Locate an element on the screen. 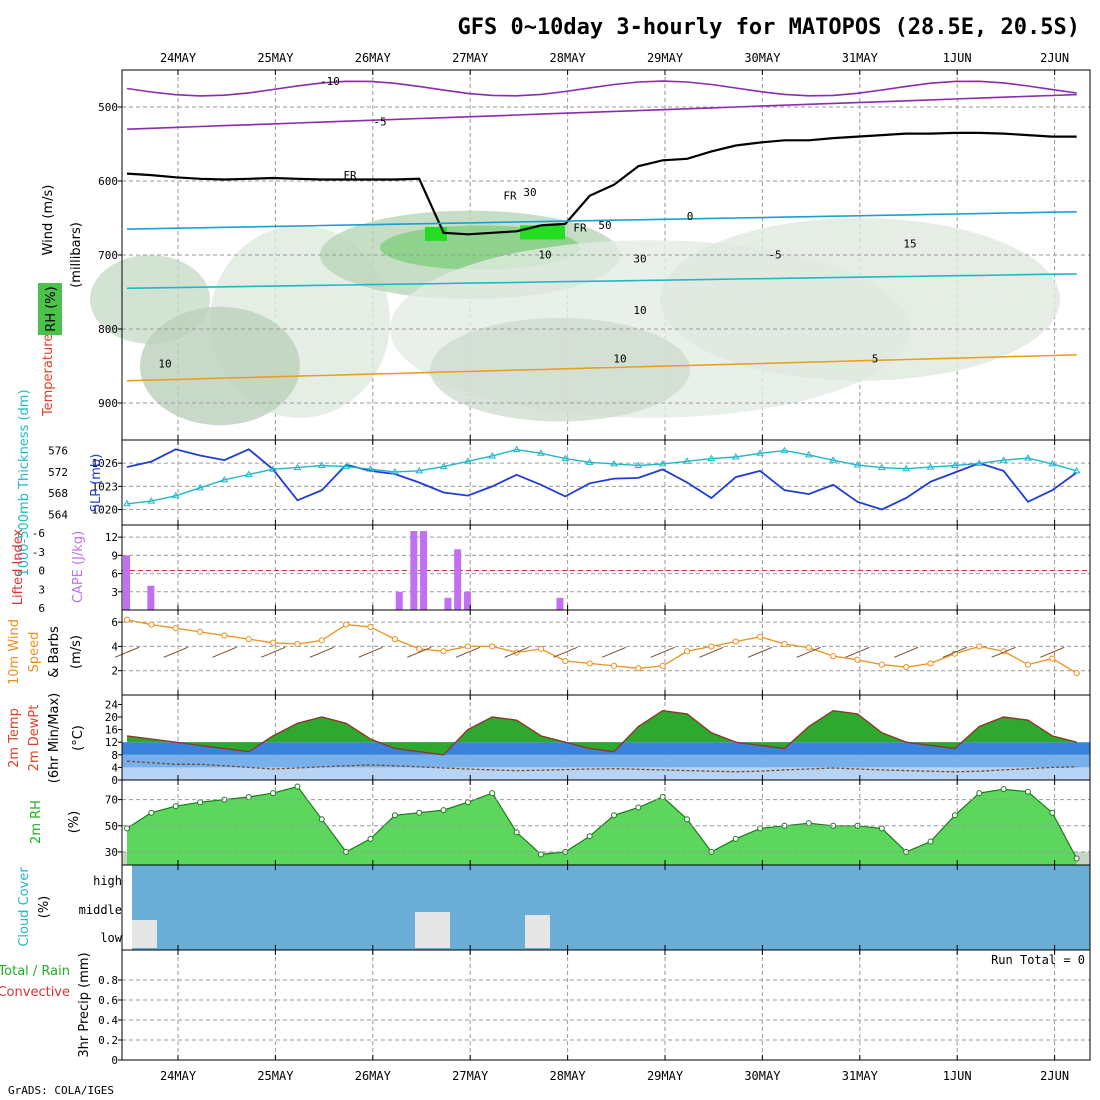  y-tick-label: 8 is located at coordinates (114, 755).